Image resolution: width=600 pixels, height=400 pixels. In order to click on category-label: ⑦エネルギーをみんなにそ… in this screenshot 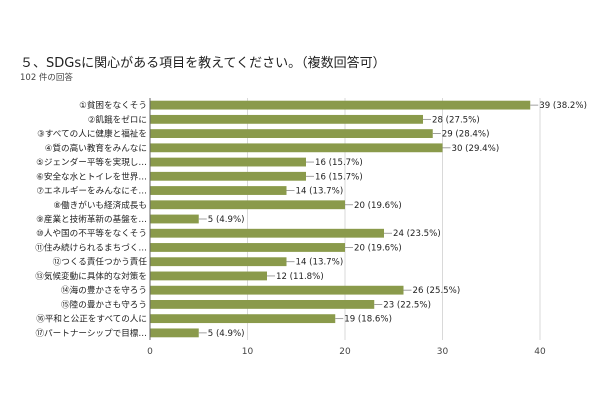, I will do `click(91, 191)`.